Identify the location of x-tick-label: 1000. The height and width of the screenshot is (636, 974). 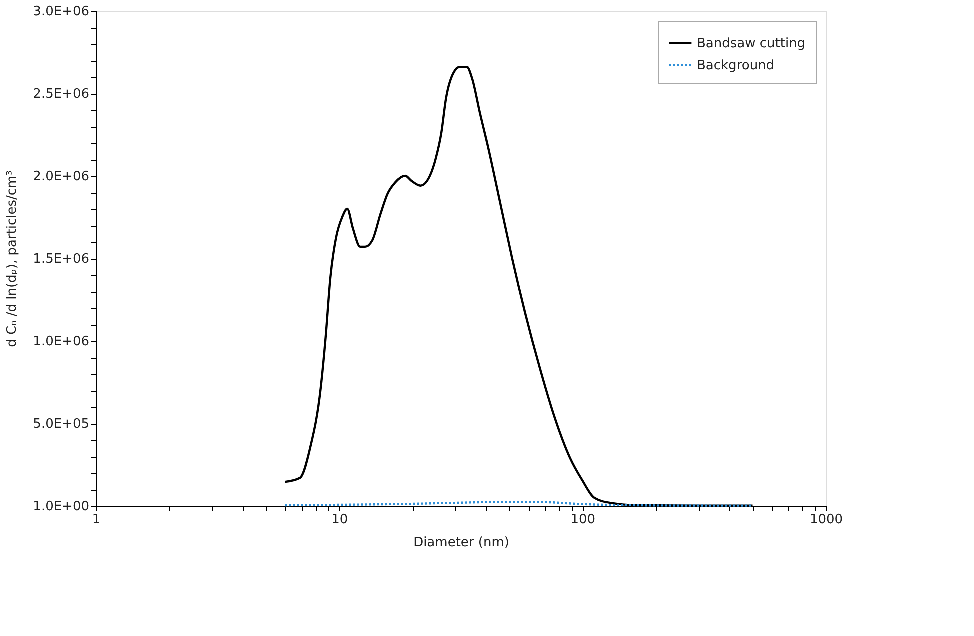
(827, 520).